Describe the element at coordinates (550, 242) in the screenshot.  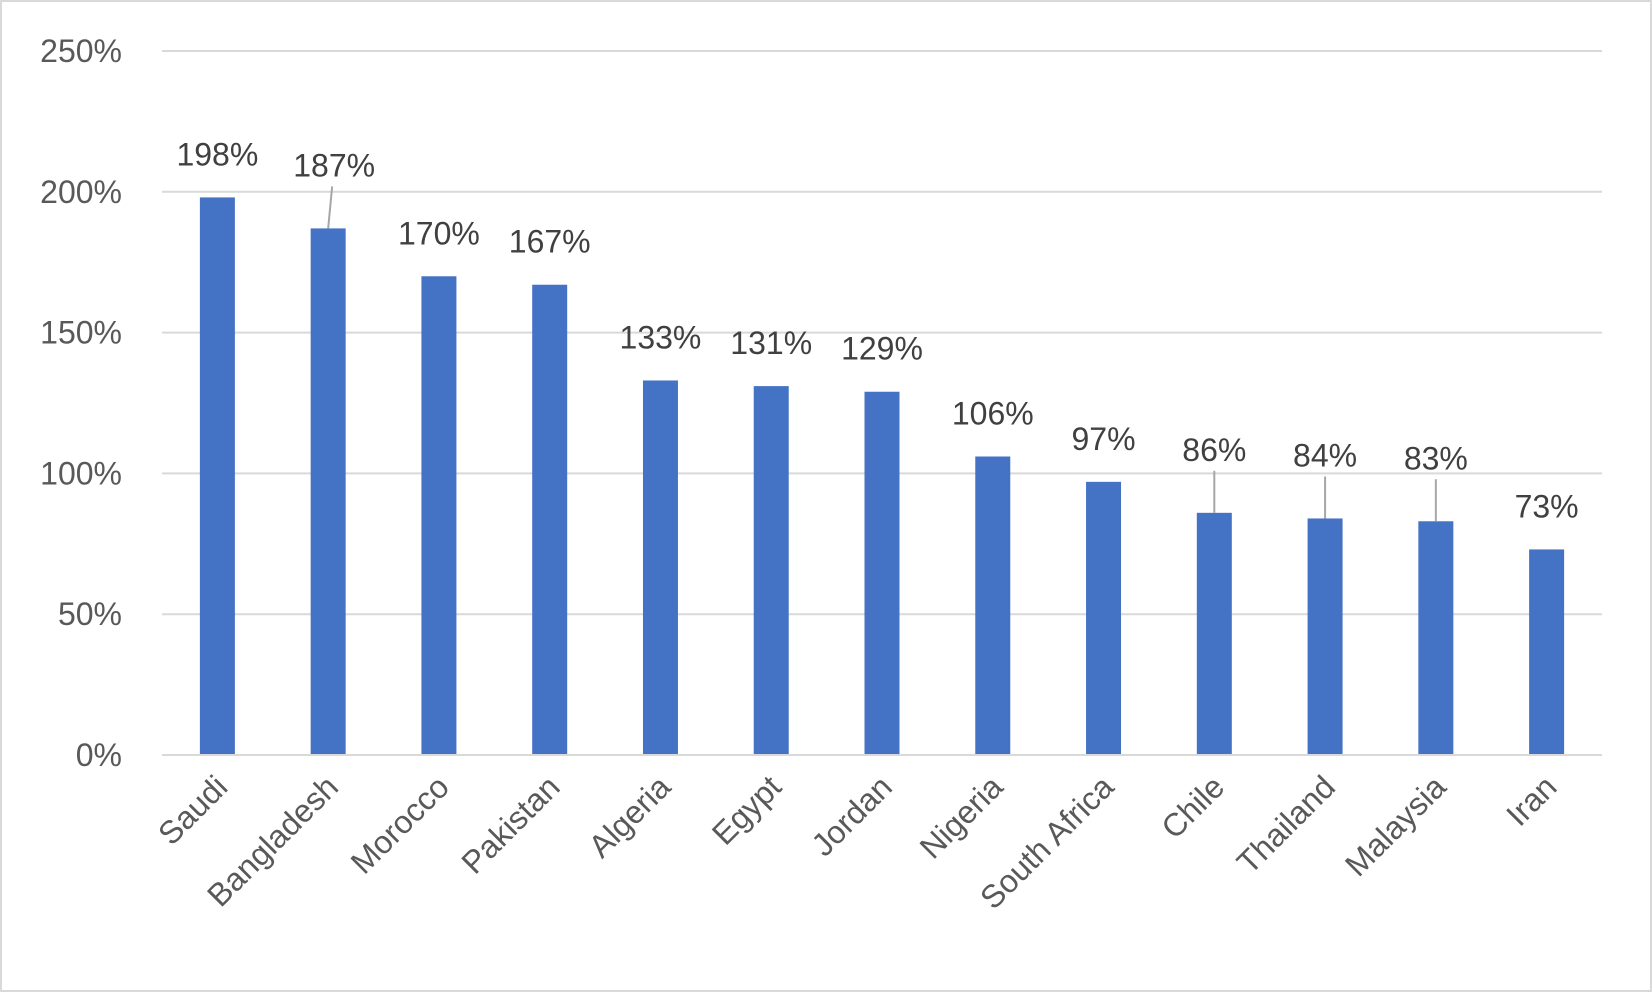
I see `data-label: 167%` at that location.